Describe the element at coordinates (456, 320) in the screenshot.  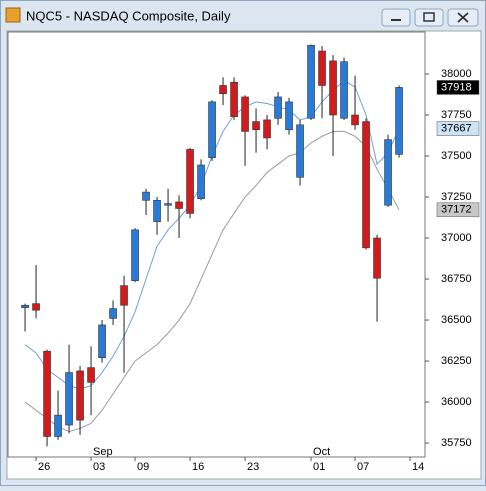
I see `y-tick-label: 36500` at that location.